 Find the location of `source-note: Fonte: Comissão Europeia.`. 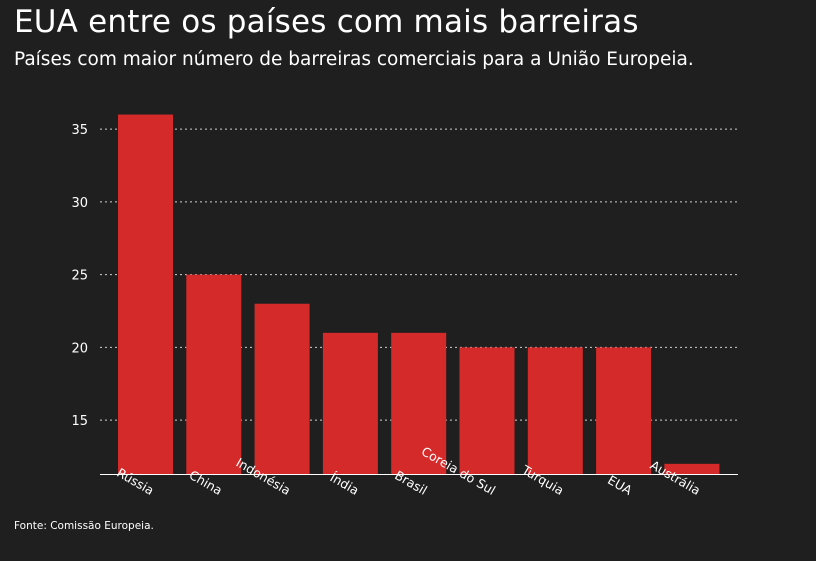

source-note: Fonte: Comissão Europeia. is located at coordinates (84, 526).